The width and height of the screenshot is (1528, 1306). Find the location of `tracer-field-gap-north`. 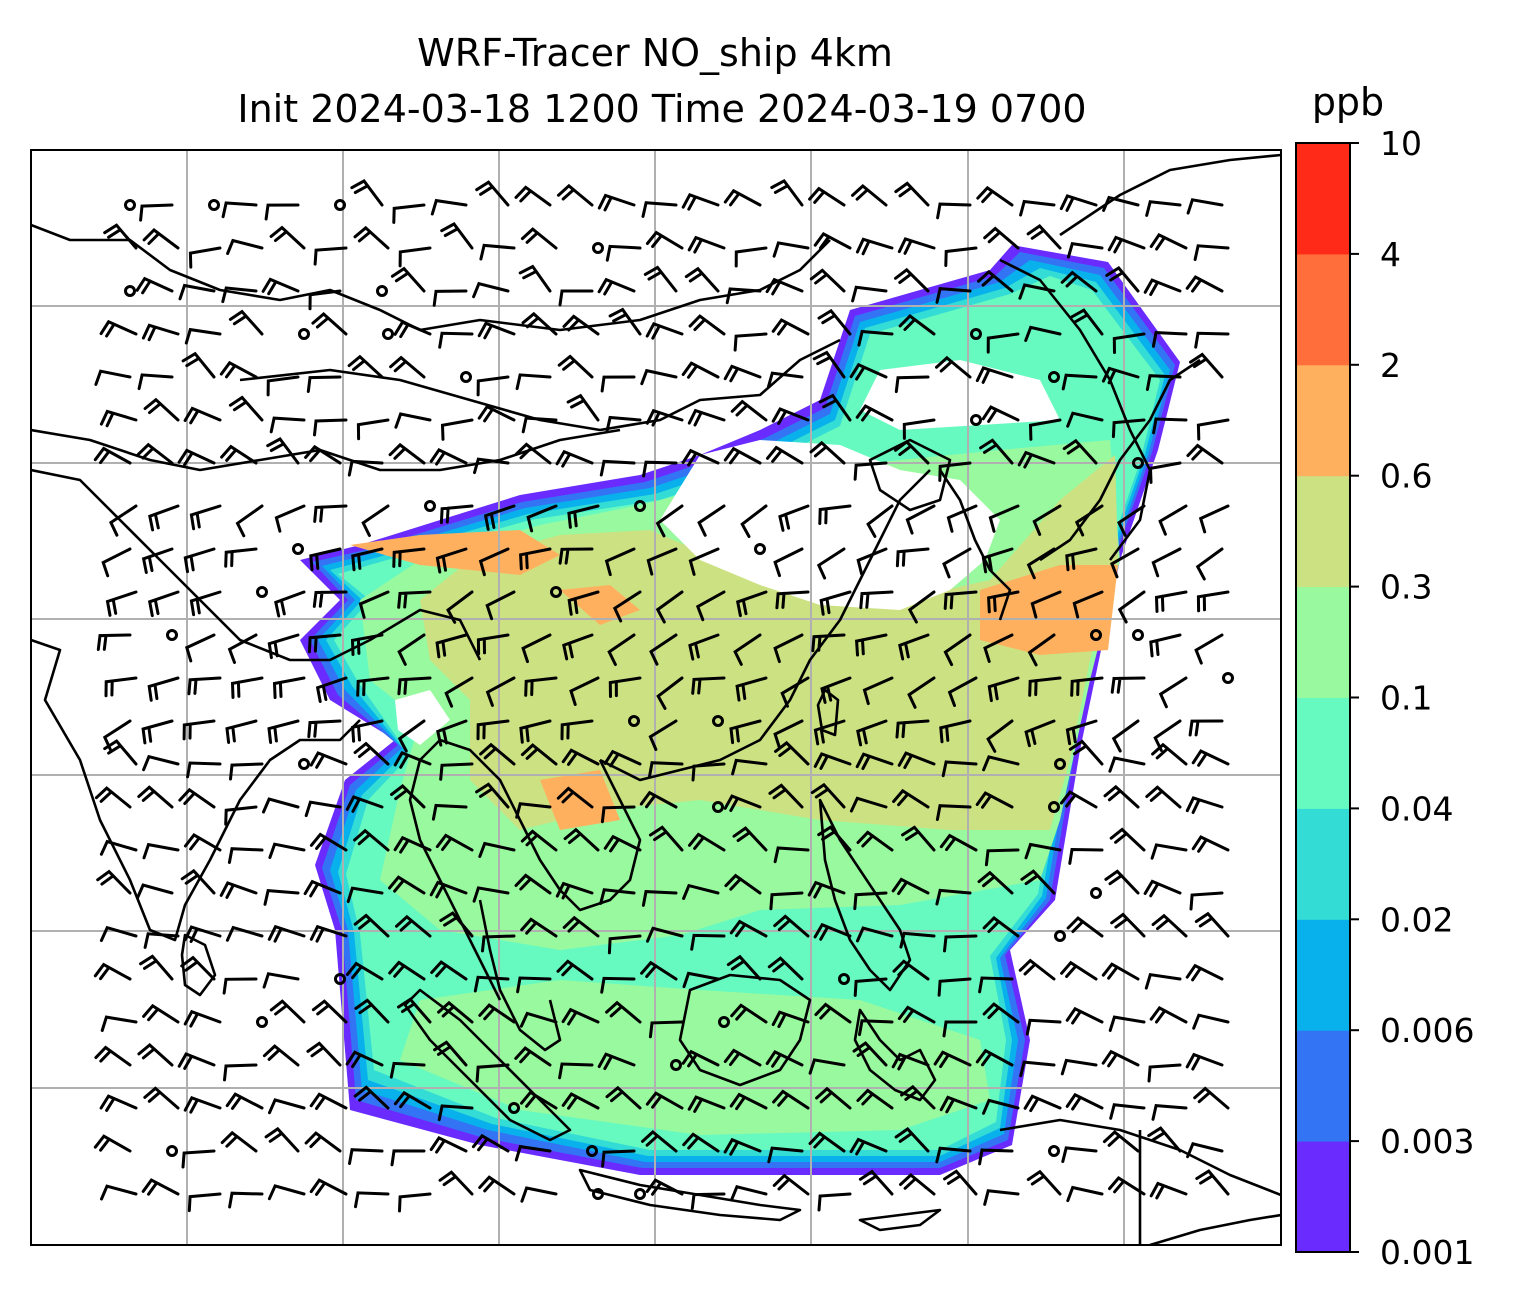

tracer-field-gap-north is located at coordinates (830, 525).